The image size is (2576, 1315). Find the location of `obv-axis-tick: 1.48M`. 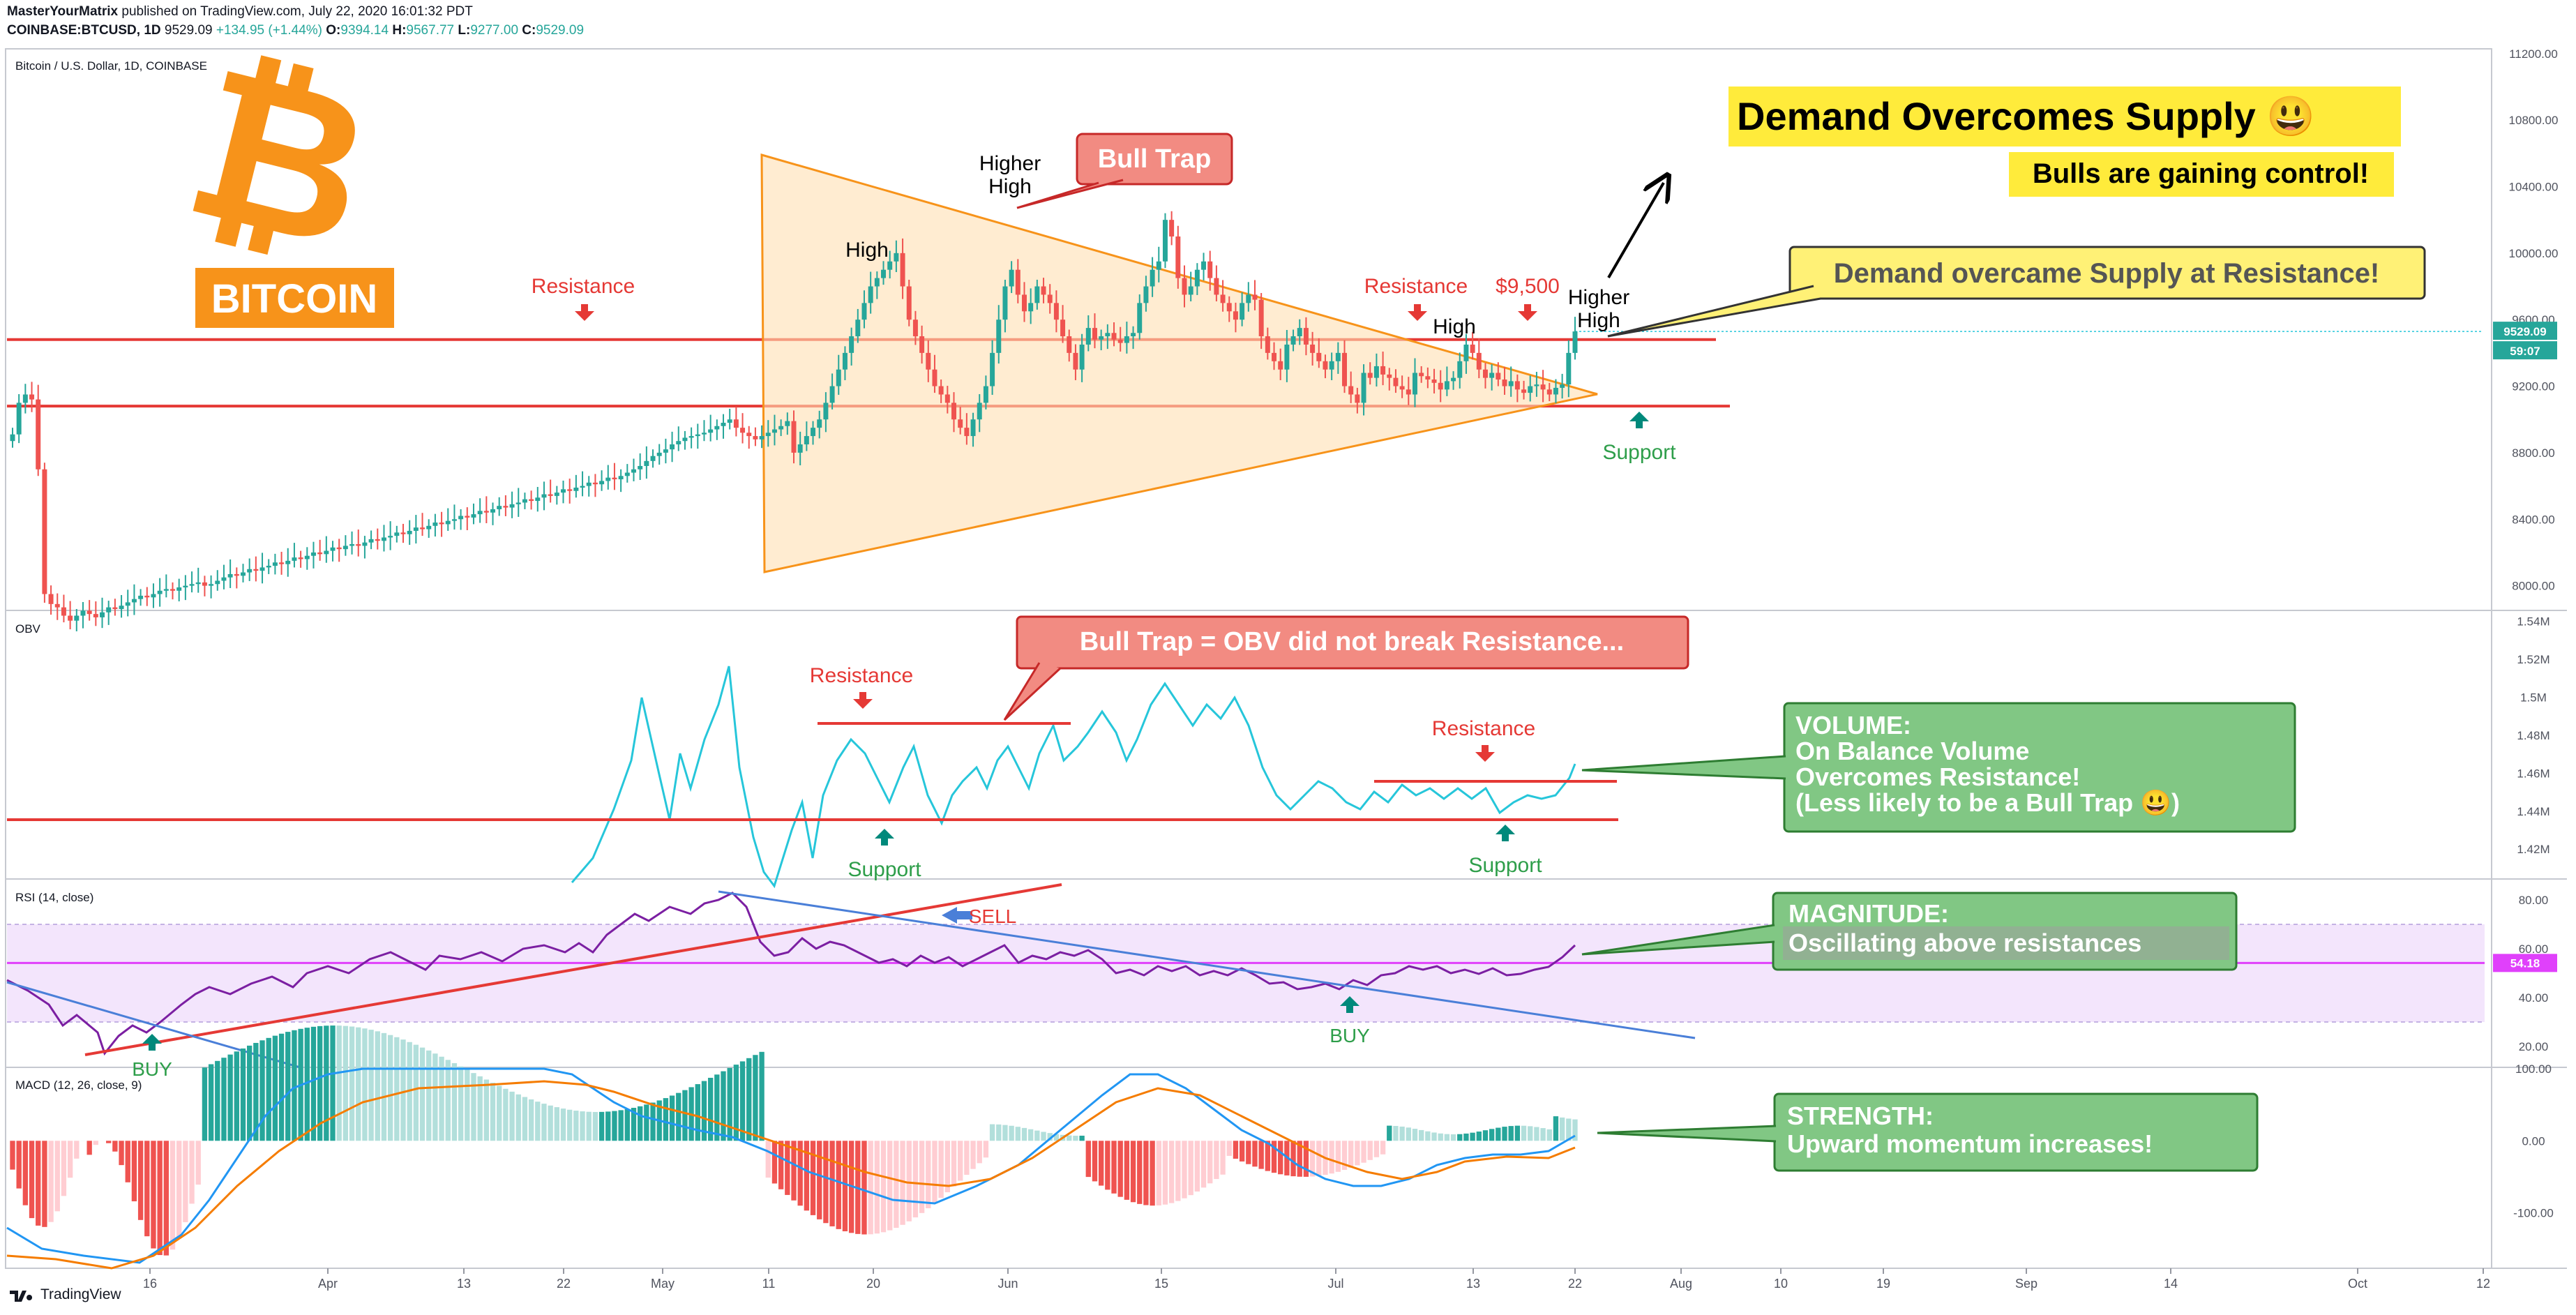

obv-axis-tick: 1.48M is located at coordinates (2533, 735).